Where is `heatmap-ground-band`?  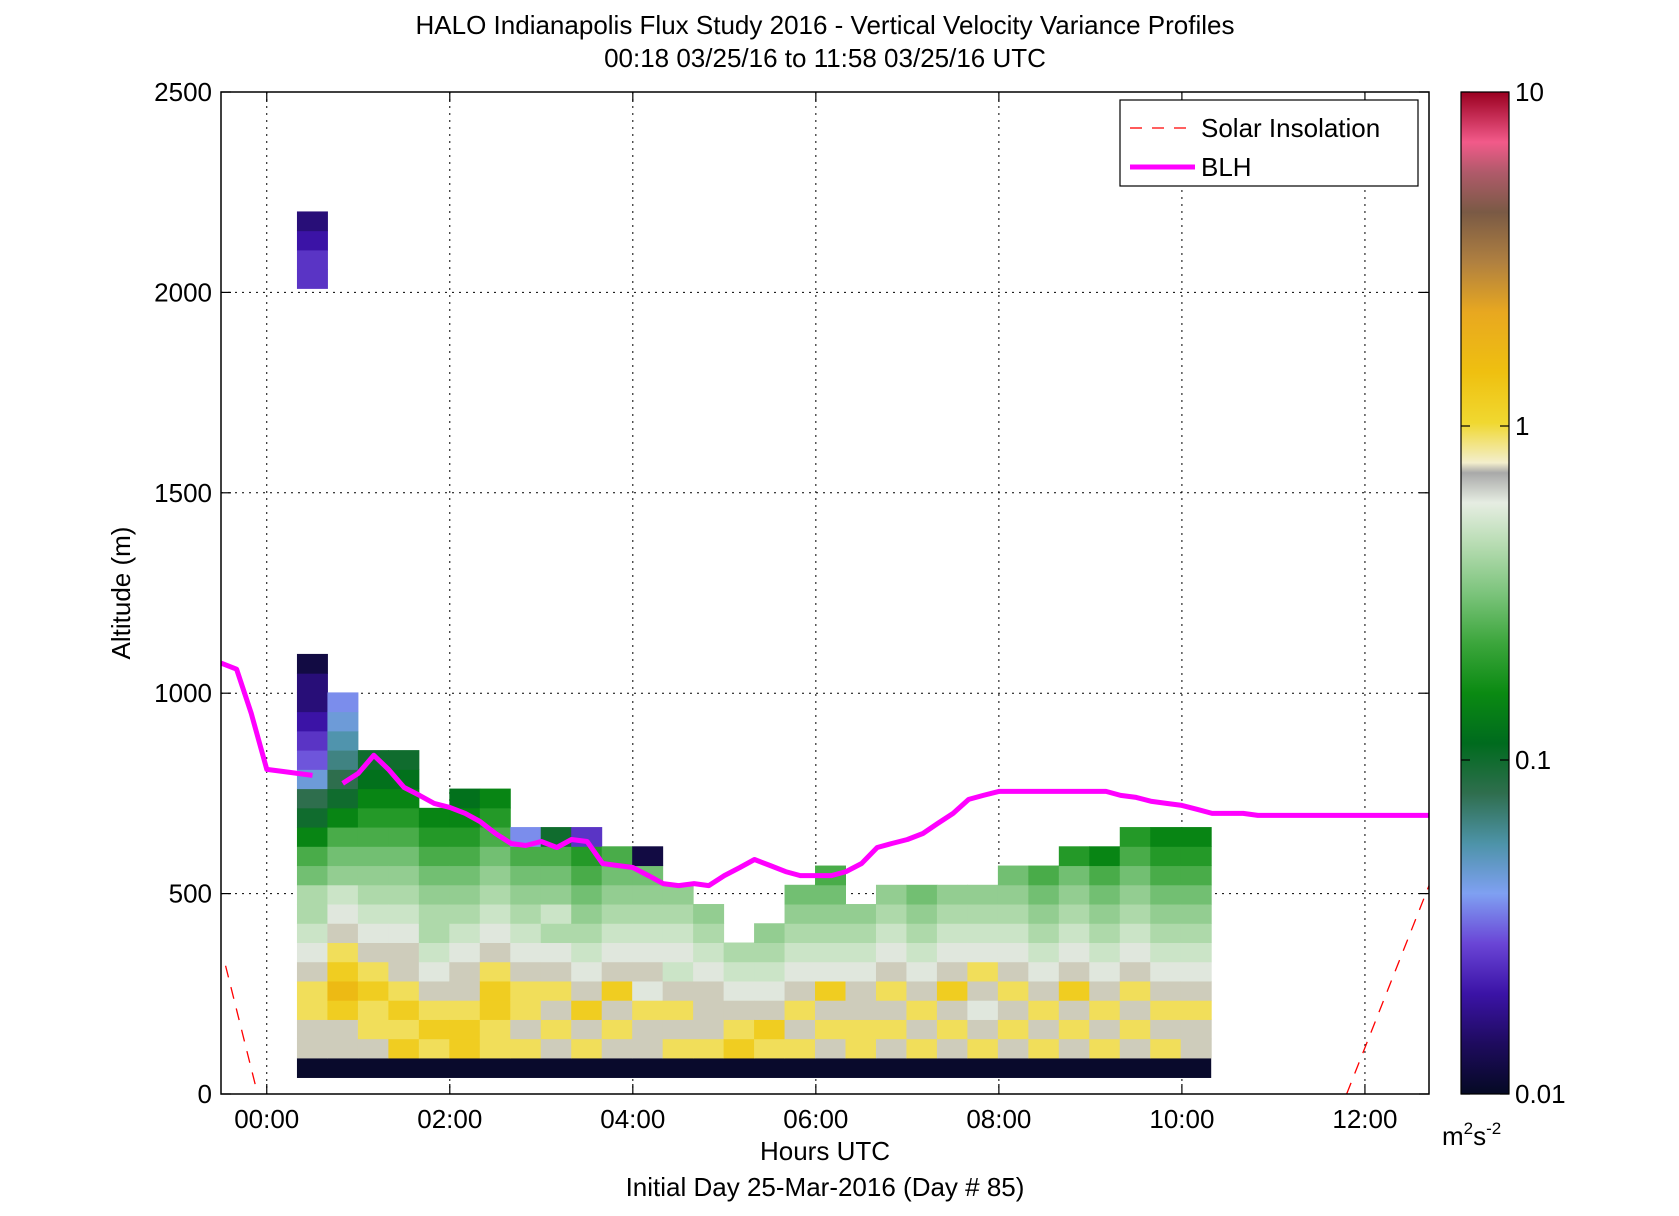 heatmap-ground-band is located at coordinates (754, 1067).